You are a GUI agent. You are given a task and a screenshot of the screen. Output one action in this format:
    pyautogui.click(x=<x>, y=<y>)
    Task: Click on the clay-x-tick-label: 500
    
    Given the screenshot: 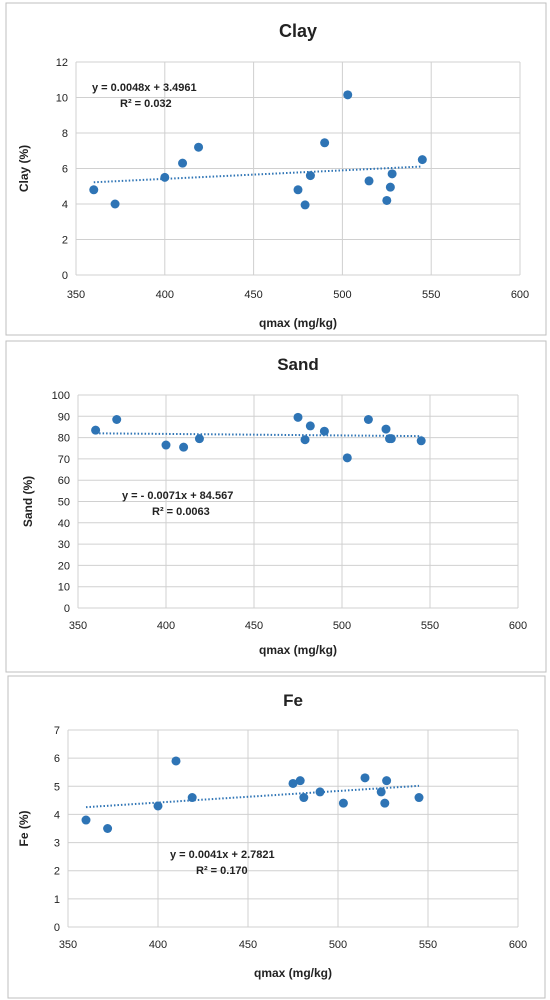 What is the action you would take?
    pyautogui.click(x=342, y=295)
    